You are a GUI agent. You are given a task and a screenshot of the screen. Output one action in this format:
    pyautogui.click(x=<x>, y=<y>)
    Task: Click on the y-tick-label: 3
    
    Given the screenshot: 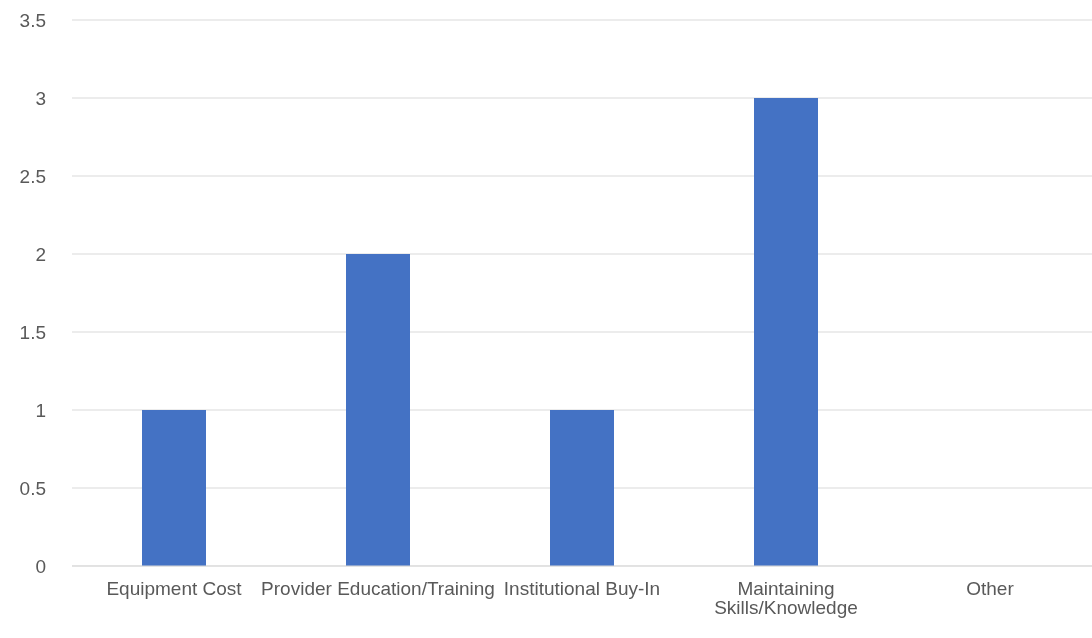 What is the action you would take?
    pyautogui.click(x=40, y=98)
    